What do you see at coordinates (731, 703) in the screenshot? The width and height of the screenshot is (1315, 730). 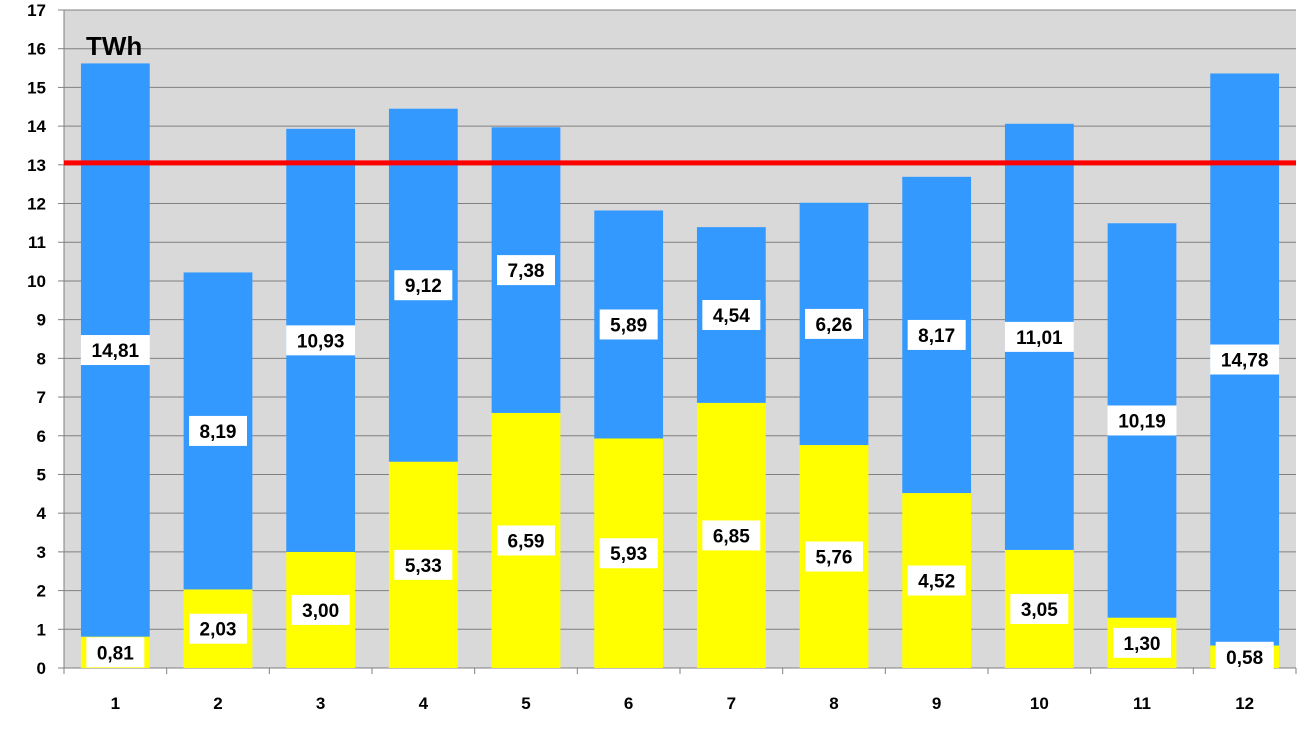 I see `x-tick-label: 7` at bounding box center [731, 703].